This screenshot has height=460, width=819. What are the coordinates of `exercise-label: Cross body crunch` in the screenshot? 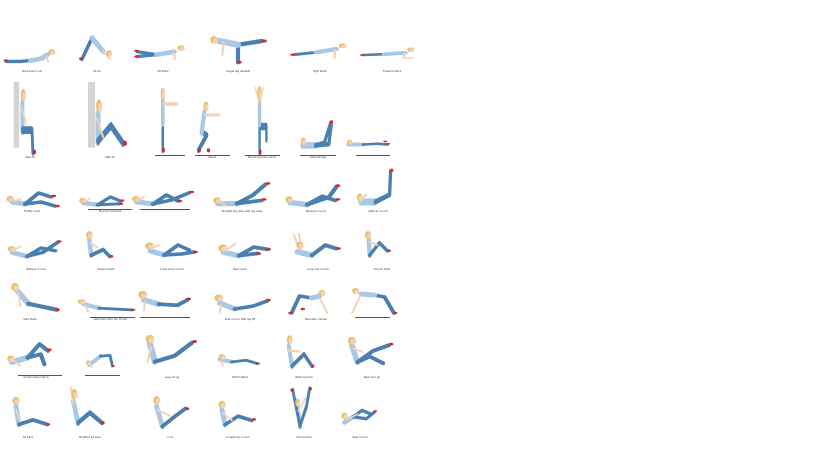 It's located at (172, 269).